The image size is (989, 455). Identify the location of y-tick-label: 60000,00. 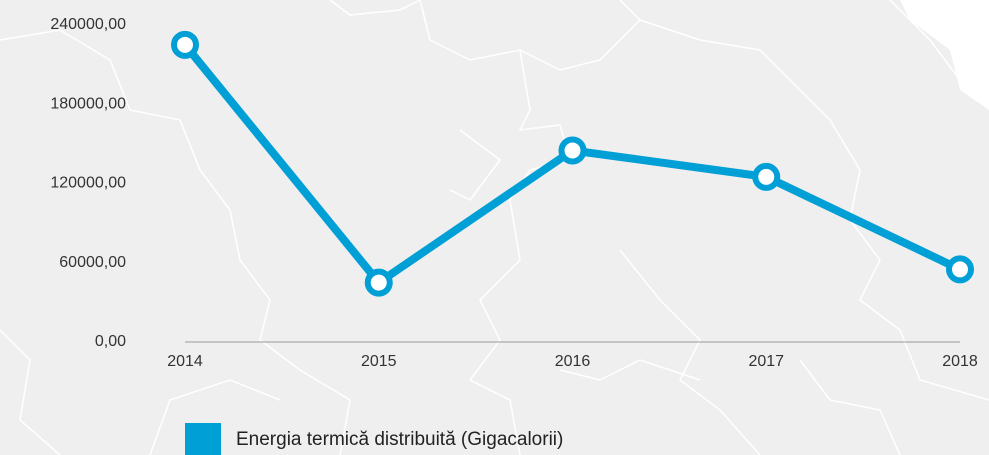
(92, 262).